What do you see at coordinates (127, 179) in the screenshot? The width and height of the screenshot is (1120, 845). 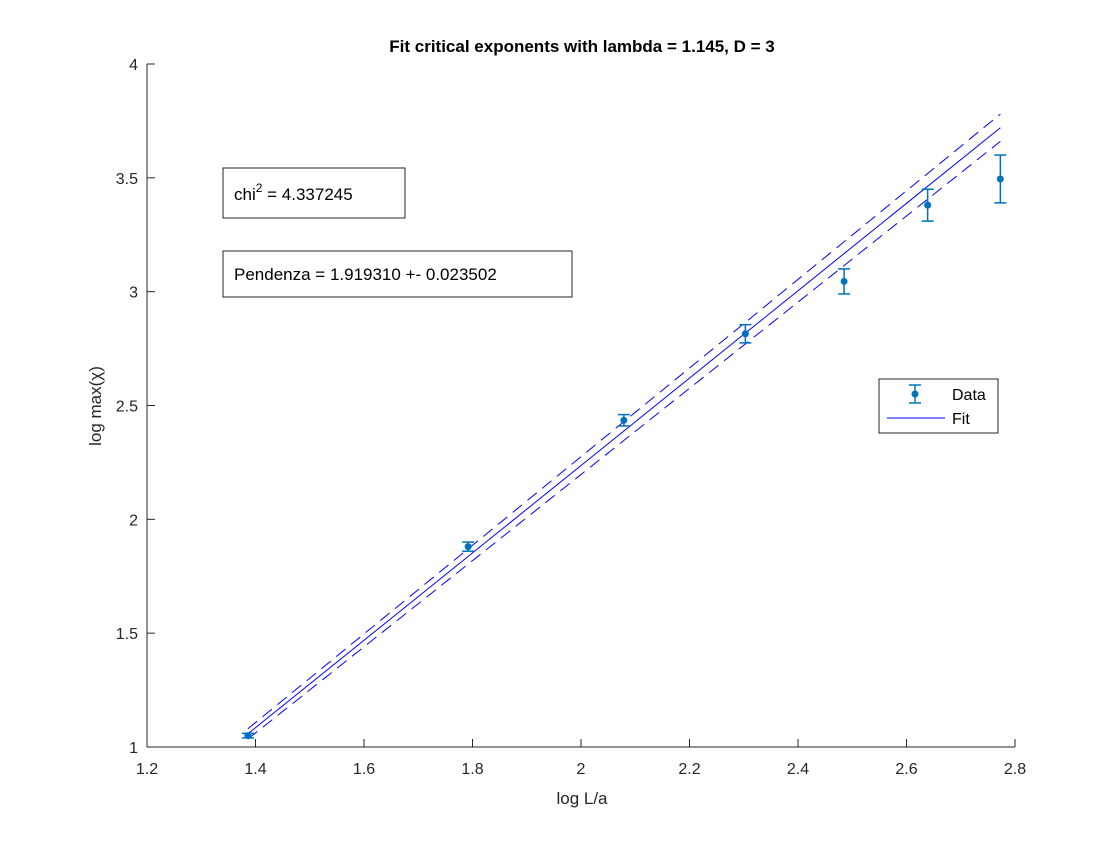 I see `y-tick-label: 3.5` at bounding box center [127, 179].